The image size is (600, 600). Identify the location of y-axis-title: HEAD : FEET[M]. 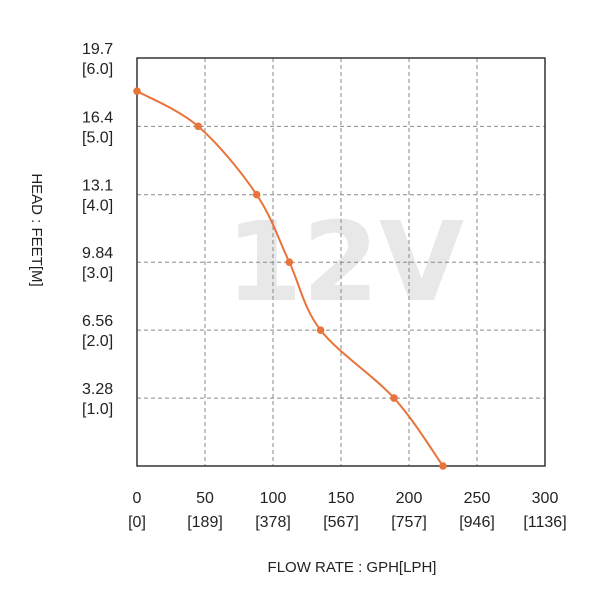
(36, 229).